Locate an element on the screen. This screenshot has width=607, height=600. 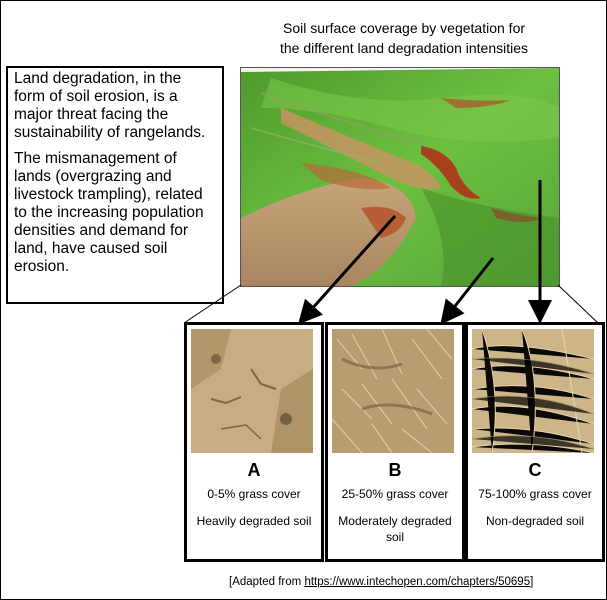
panel-b-letter: B is located at coordinates (395, 470).